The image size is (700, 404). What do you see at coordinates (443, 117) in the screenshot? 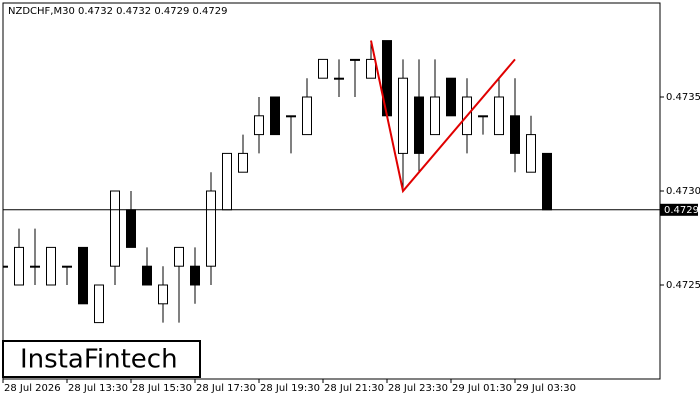
I see `pattern-line` at bounding box center [443, 117].